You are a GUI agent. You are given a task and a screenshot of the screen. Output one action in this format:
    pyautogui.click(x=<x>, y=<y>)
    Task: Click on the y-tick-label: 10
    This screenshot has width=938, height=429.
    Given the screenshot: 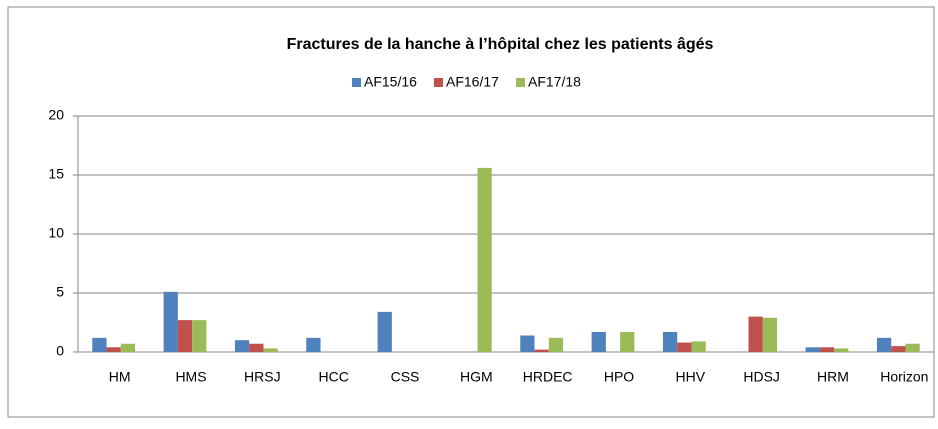 What is the action you would take?
    pyautogui.click(x=56, y=233)
    